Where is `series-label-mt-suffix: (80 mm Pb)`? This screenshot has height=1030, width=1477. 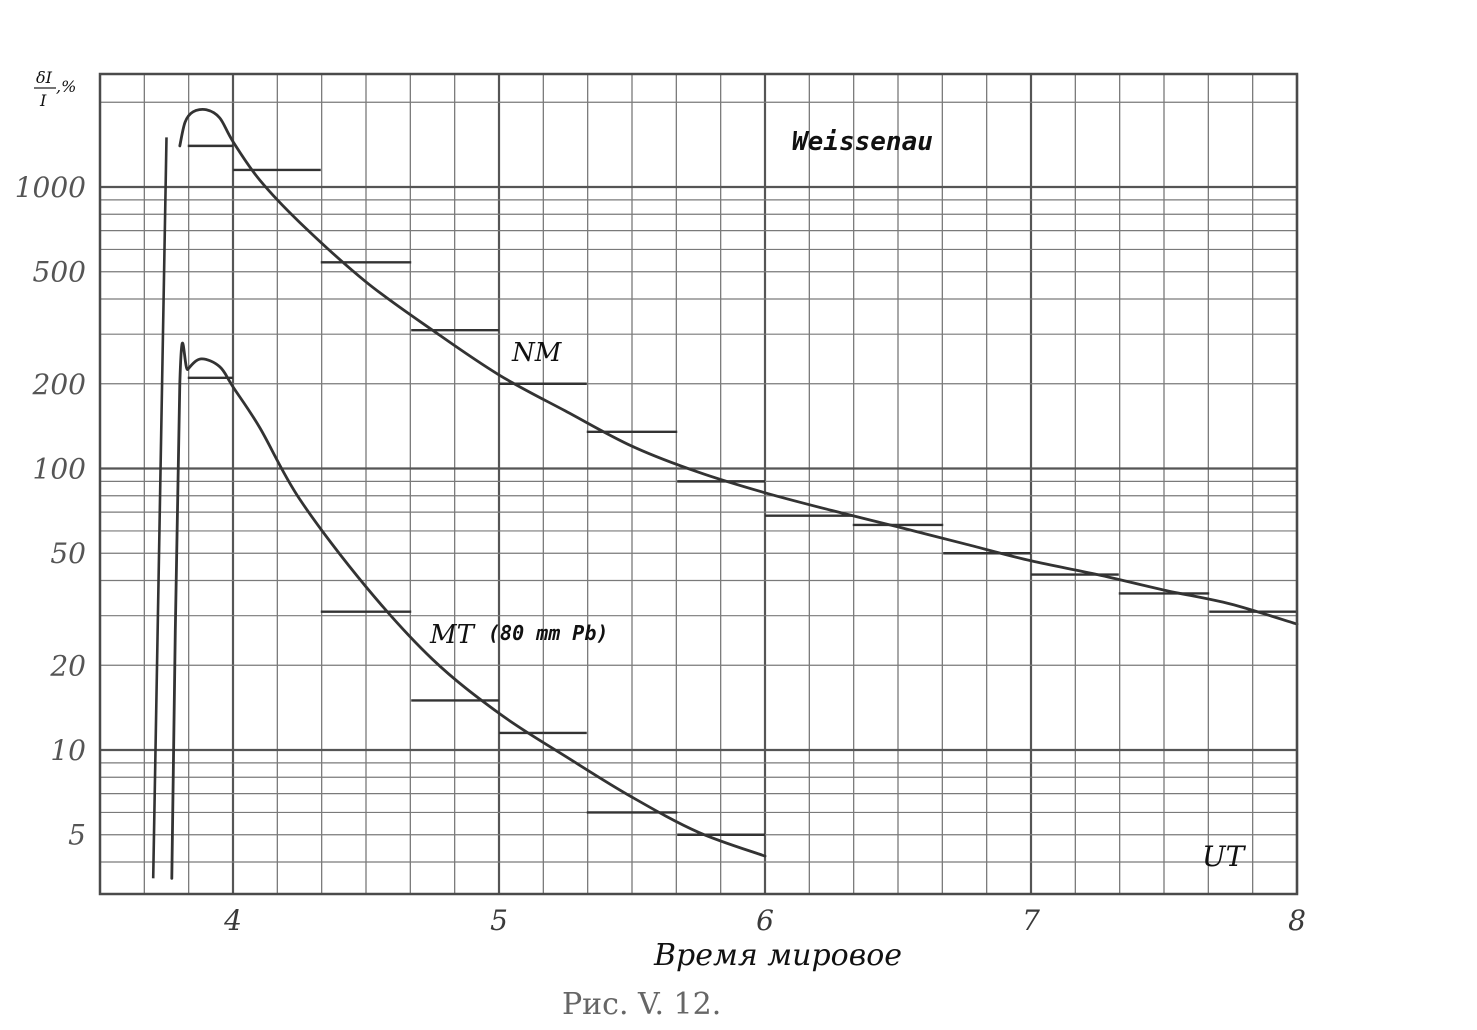
series-label-mt-suffix: (80 mm Pb) is located at coordinates (548, 633).